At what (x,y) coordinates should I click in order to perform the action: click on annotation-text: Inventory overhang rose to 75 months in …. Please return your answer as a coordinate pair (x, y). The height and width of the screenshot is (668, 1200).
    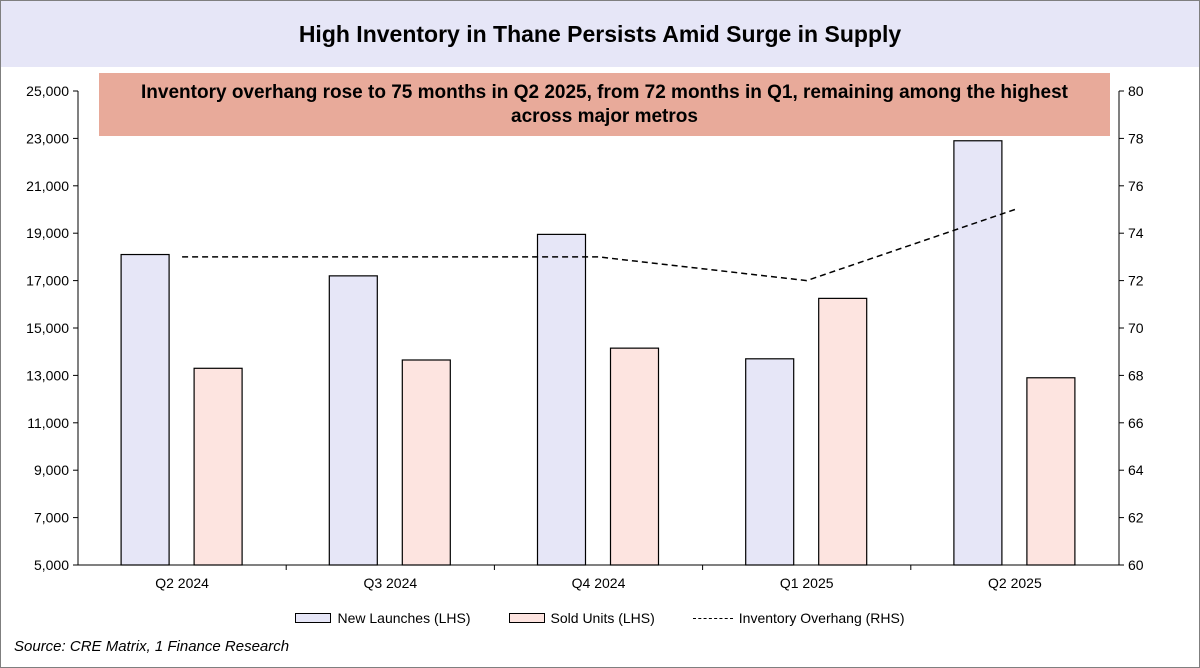
    Looking at the image, I should click on (604, 104).